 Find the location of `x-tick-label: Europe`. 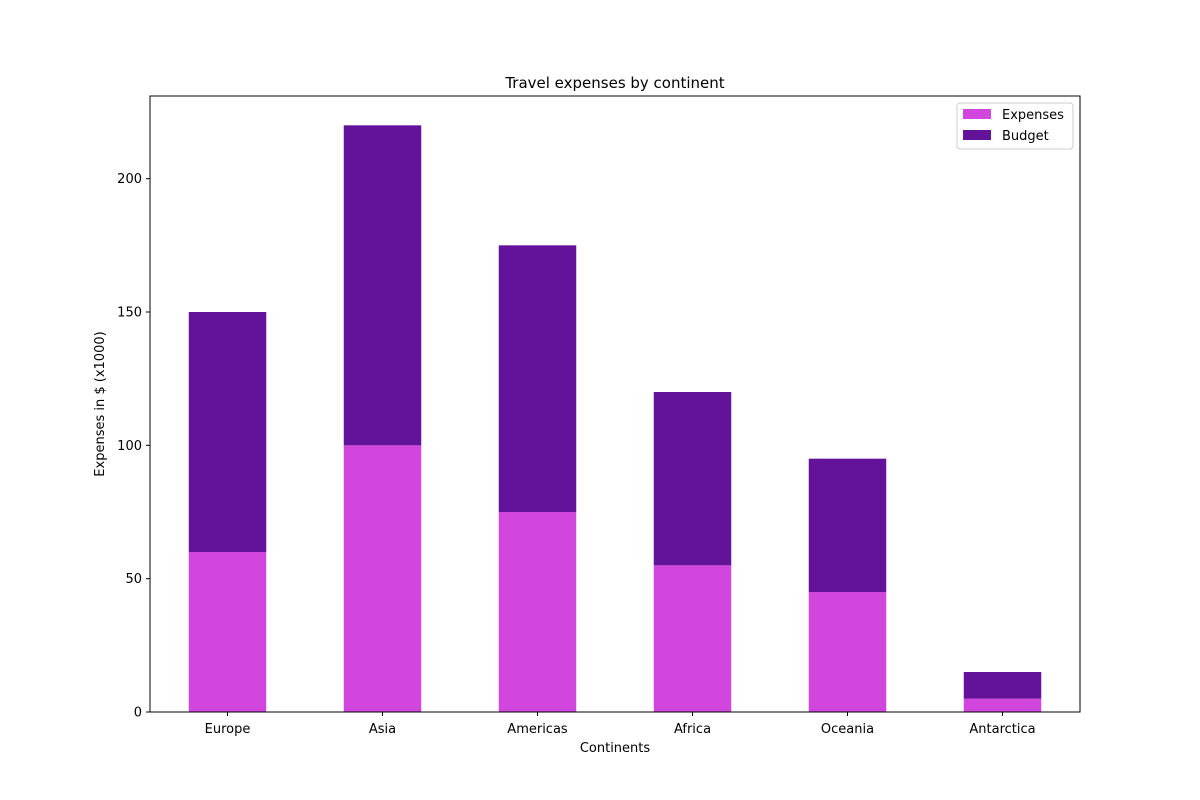

x-tick-label: Europe is located at coordinates (228, 729).